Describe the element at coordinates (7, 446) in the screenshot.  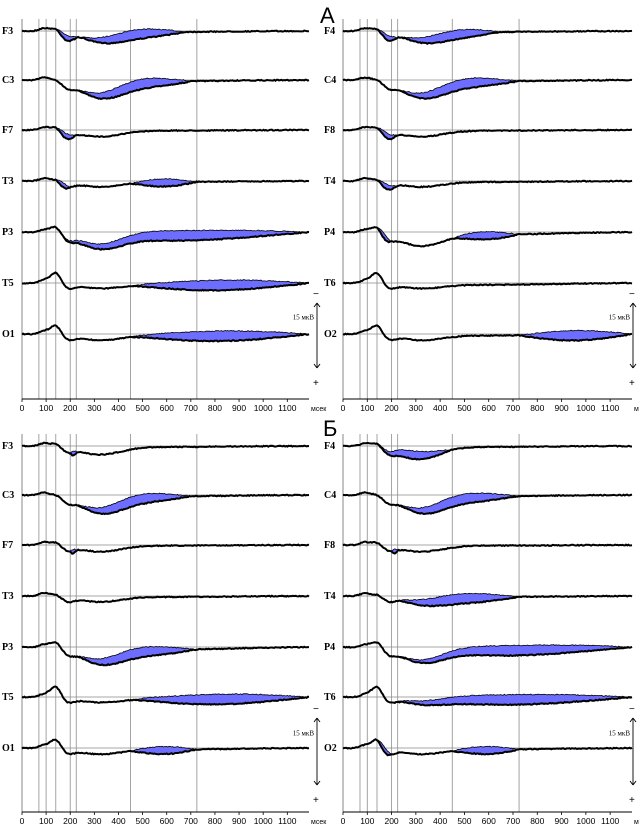
I see `channel-label-F3: F3` at that location.